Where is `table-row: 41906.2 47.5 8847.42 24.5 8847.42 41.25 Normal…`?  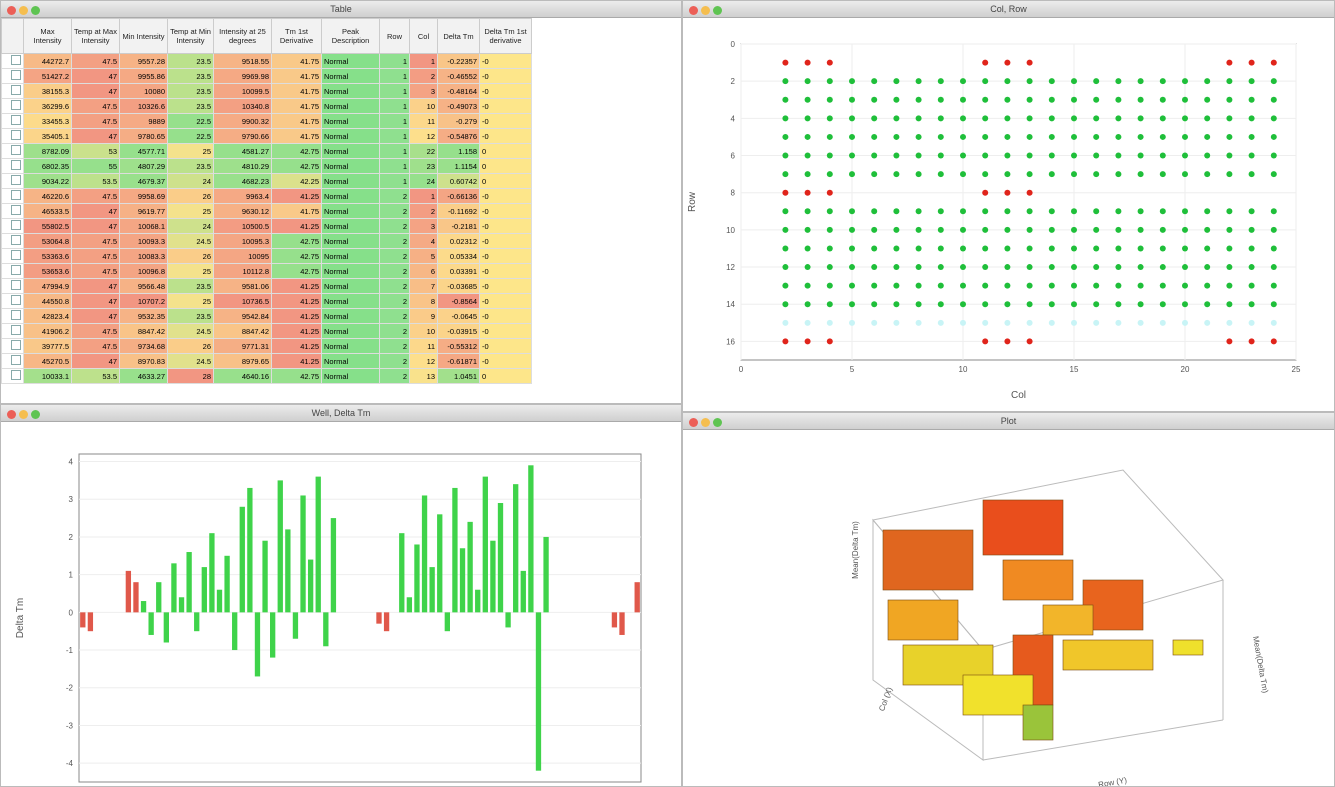
table-row: 41906.2 47.5 8847.42 24.5 8847.42 41.25 Normal… is located at coordinates (266, 331).